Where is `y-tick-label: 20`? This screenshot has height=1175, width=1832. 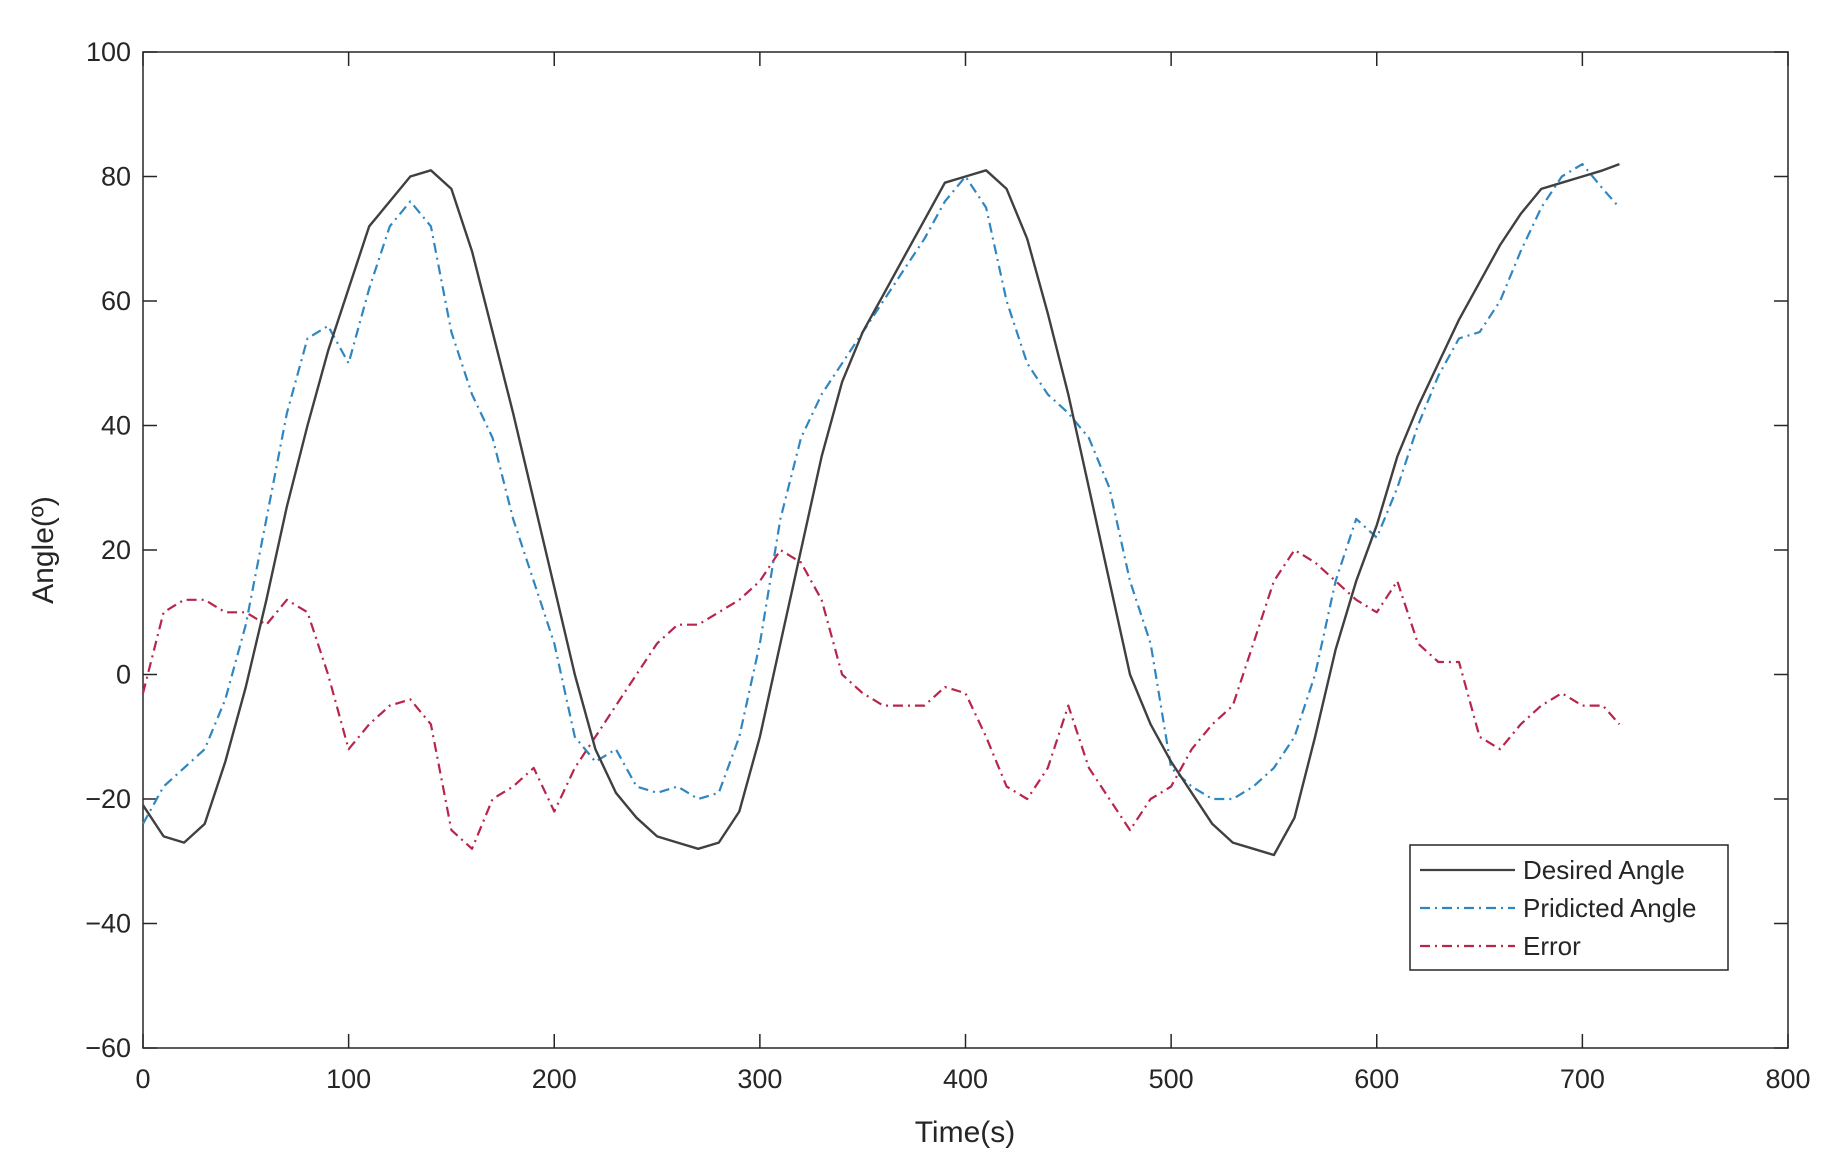
y-tick-label: 20 is located at coordinates (116, 550).